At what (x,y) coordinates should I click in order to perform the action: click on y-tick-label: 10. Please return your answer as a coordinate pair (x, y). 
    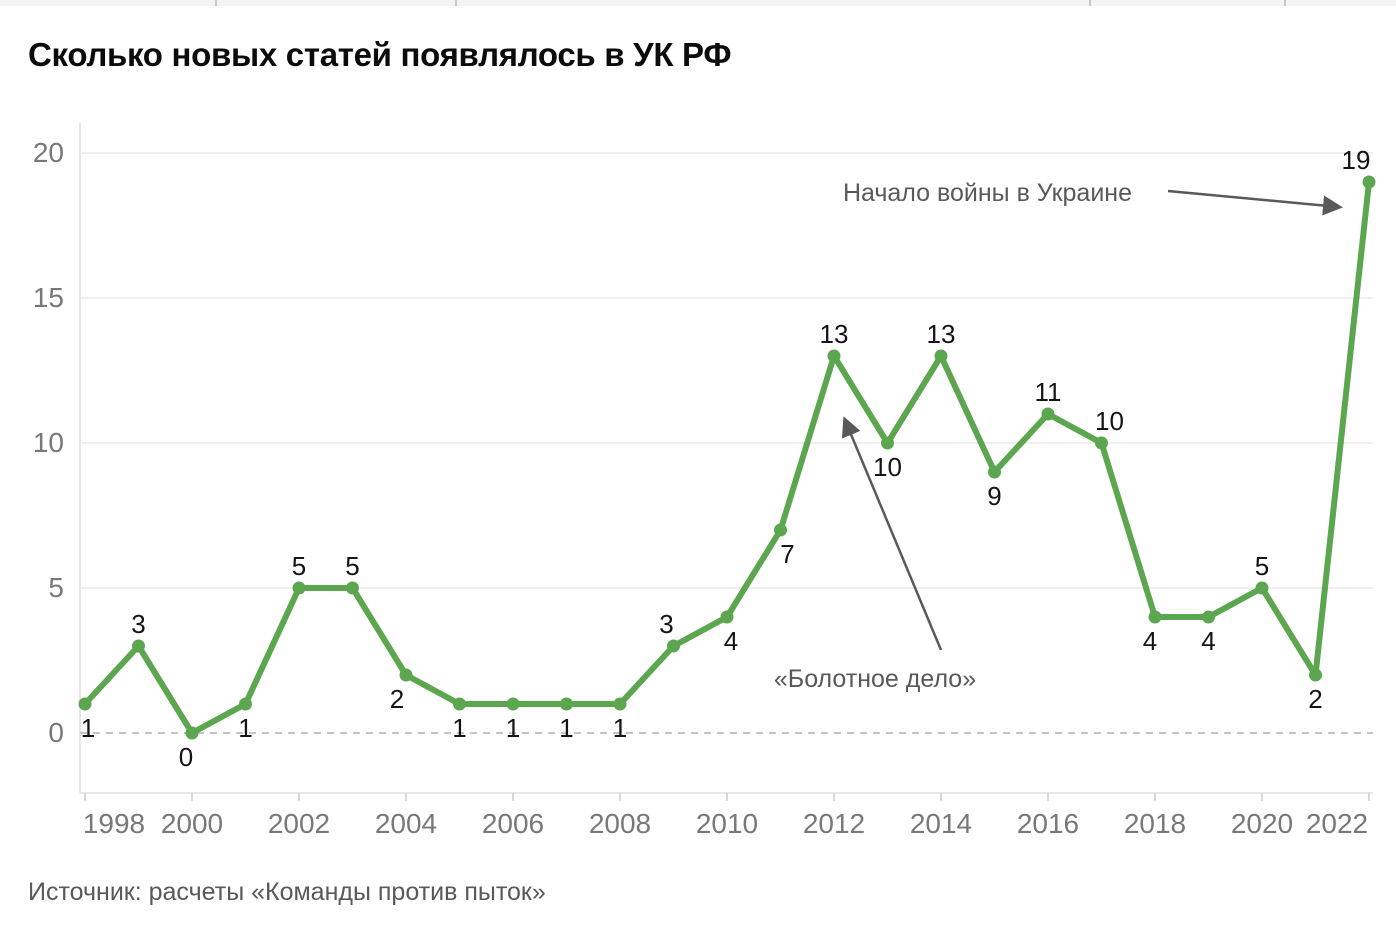
    Looking at the image, I should click on (48, 442).